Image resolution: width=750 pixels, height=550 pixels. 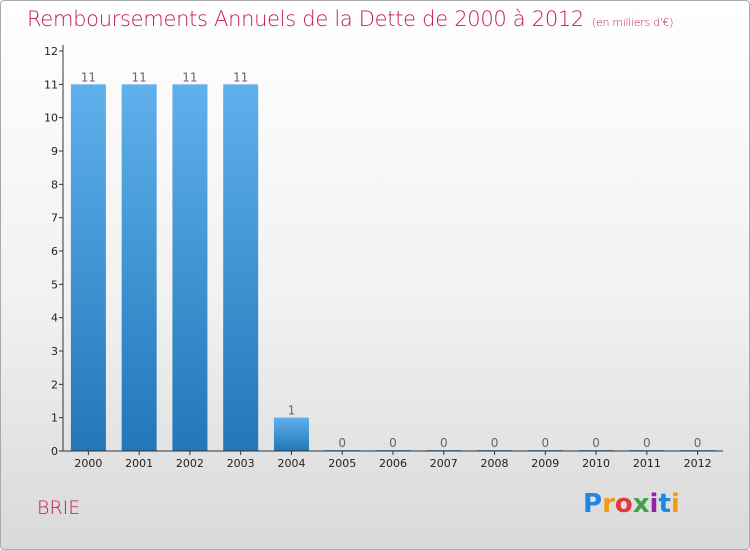 What do you see at coordinates (88, 463) in the screenshot?
I see `x-tick-label: 2000` at bounding box center [88, 463].